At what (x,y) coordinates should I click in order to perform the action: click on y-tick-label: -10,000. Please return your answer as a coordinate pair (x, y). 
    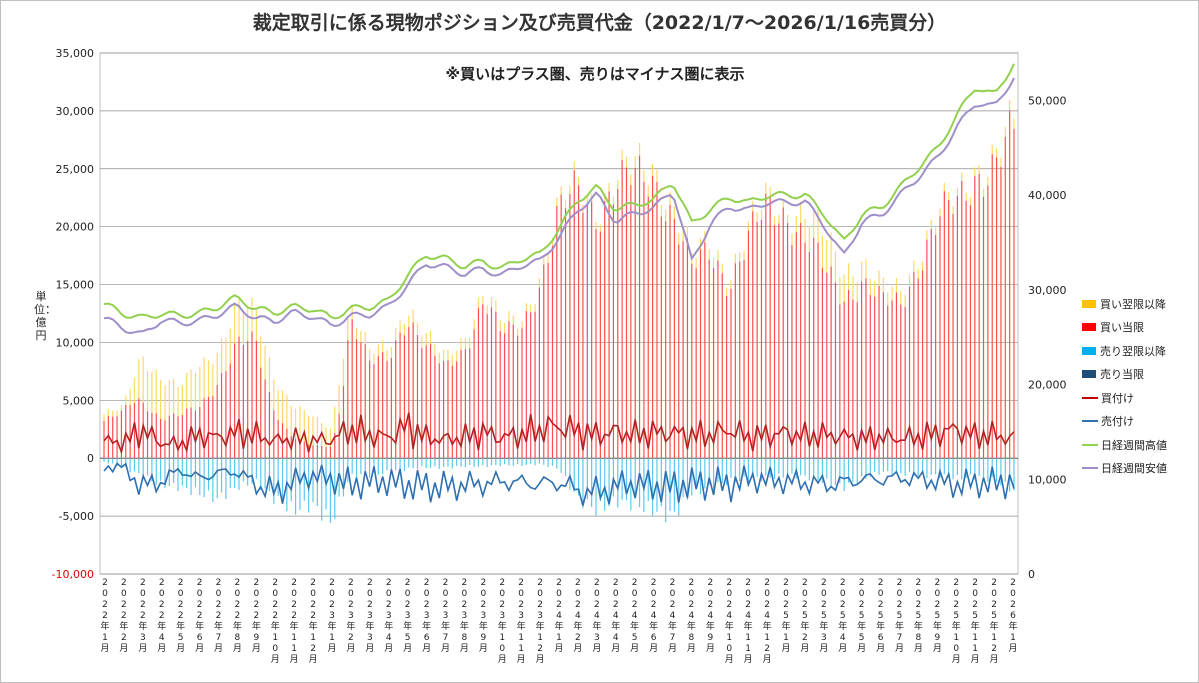
    Looking at the image, I should click on (73, 574).